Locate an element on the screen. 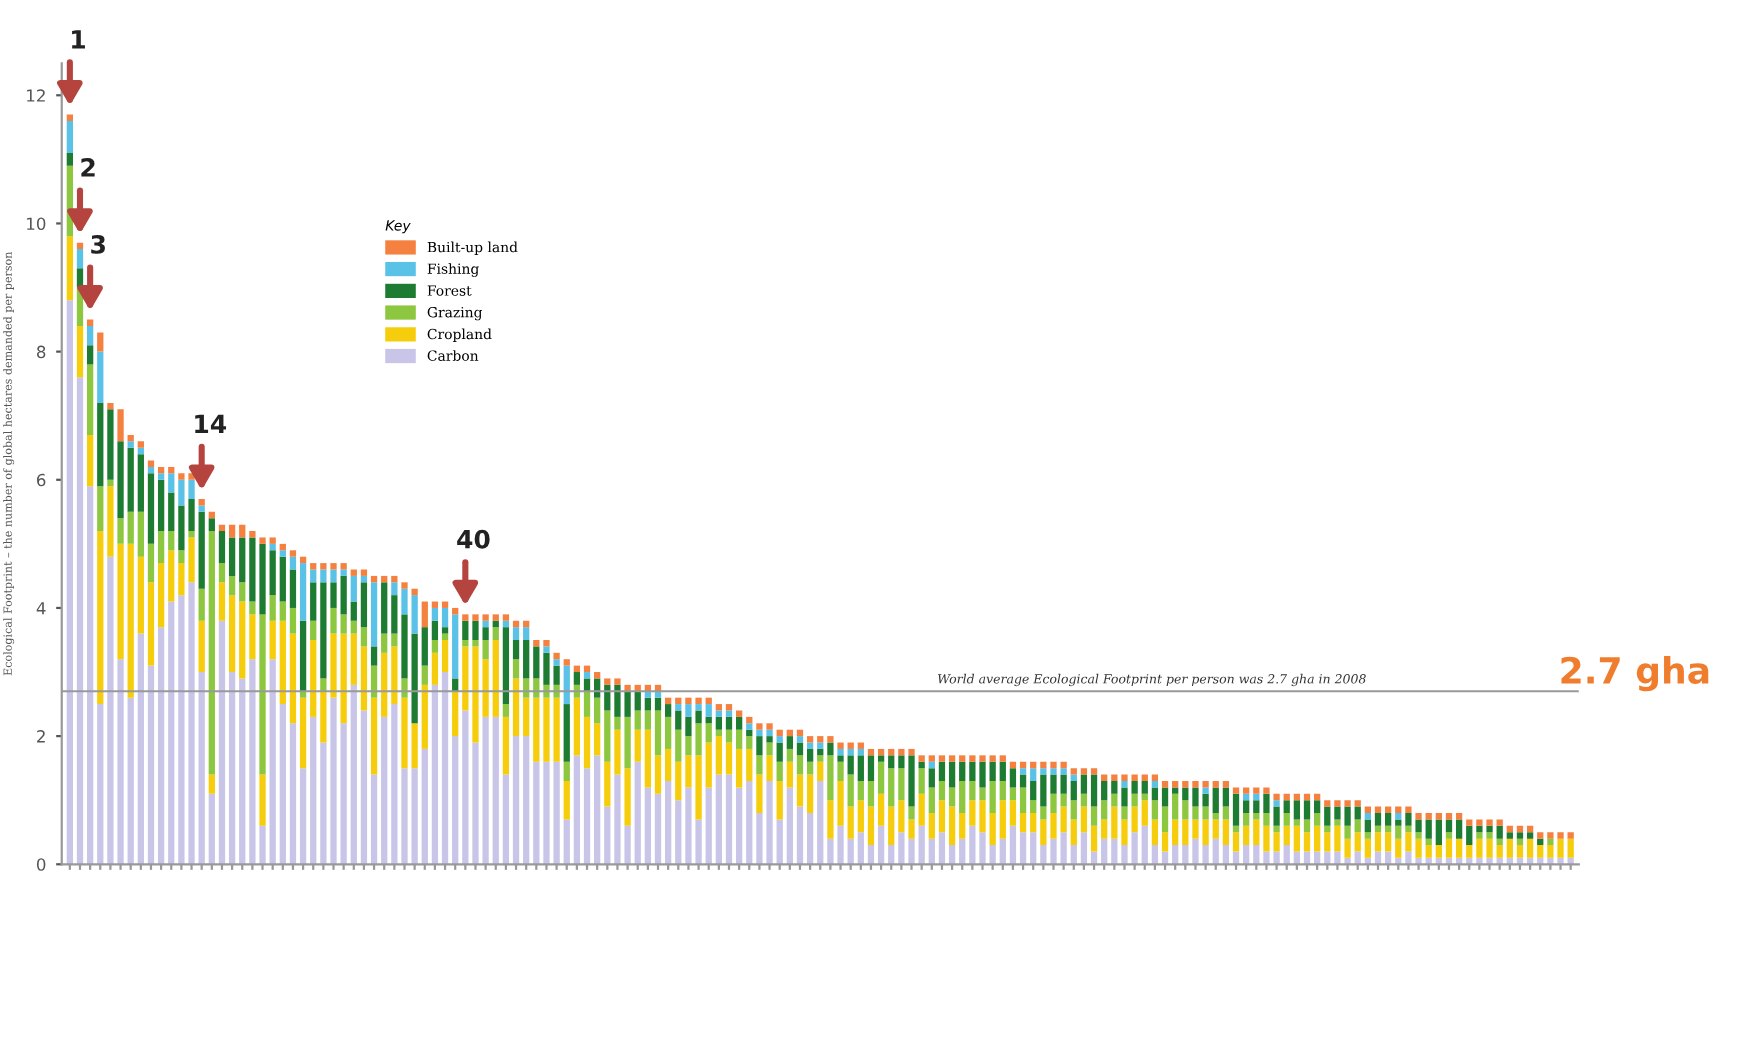 This screenshot has height=1054, width=1764. annotation: 1 is located at coordinates (78, 39).